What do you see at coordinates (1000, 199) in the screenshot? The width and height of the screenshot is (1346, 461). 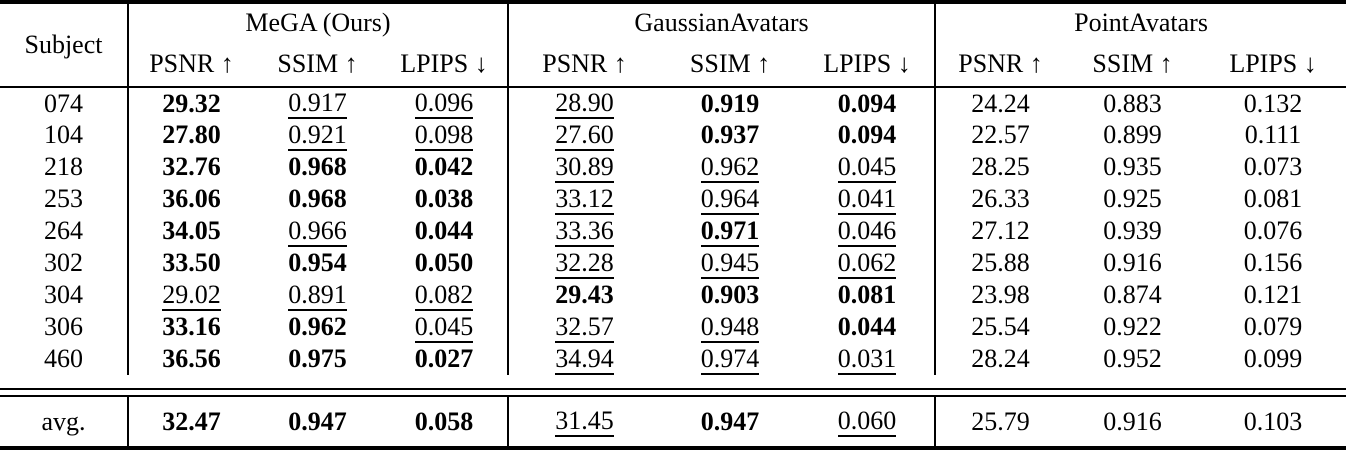 I see `metric-value: 26.33` at bounding box center [1000, 199].